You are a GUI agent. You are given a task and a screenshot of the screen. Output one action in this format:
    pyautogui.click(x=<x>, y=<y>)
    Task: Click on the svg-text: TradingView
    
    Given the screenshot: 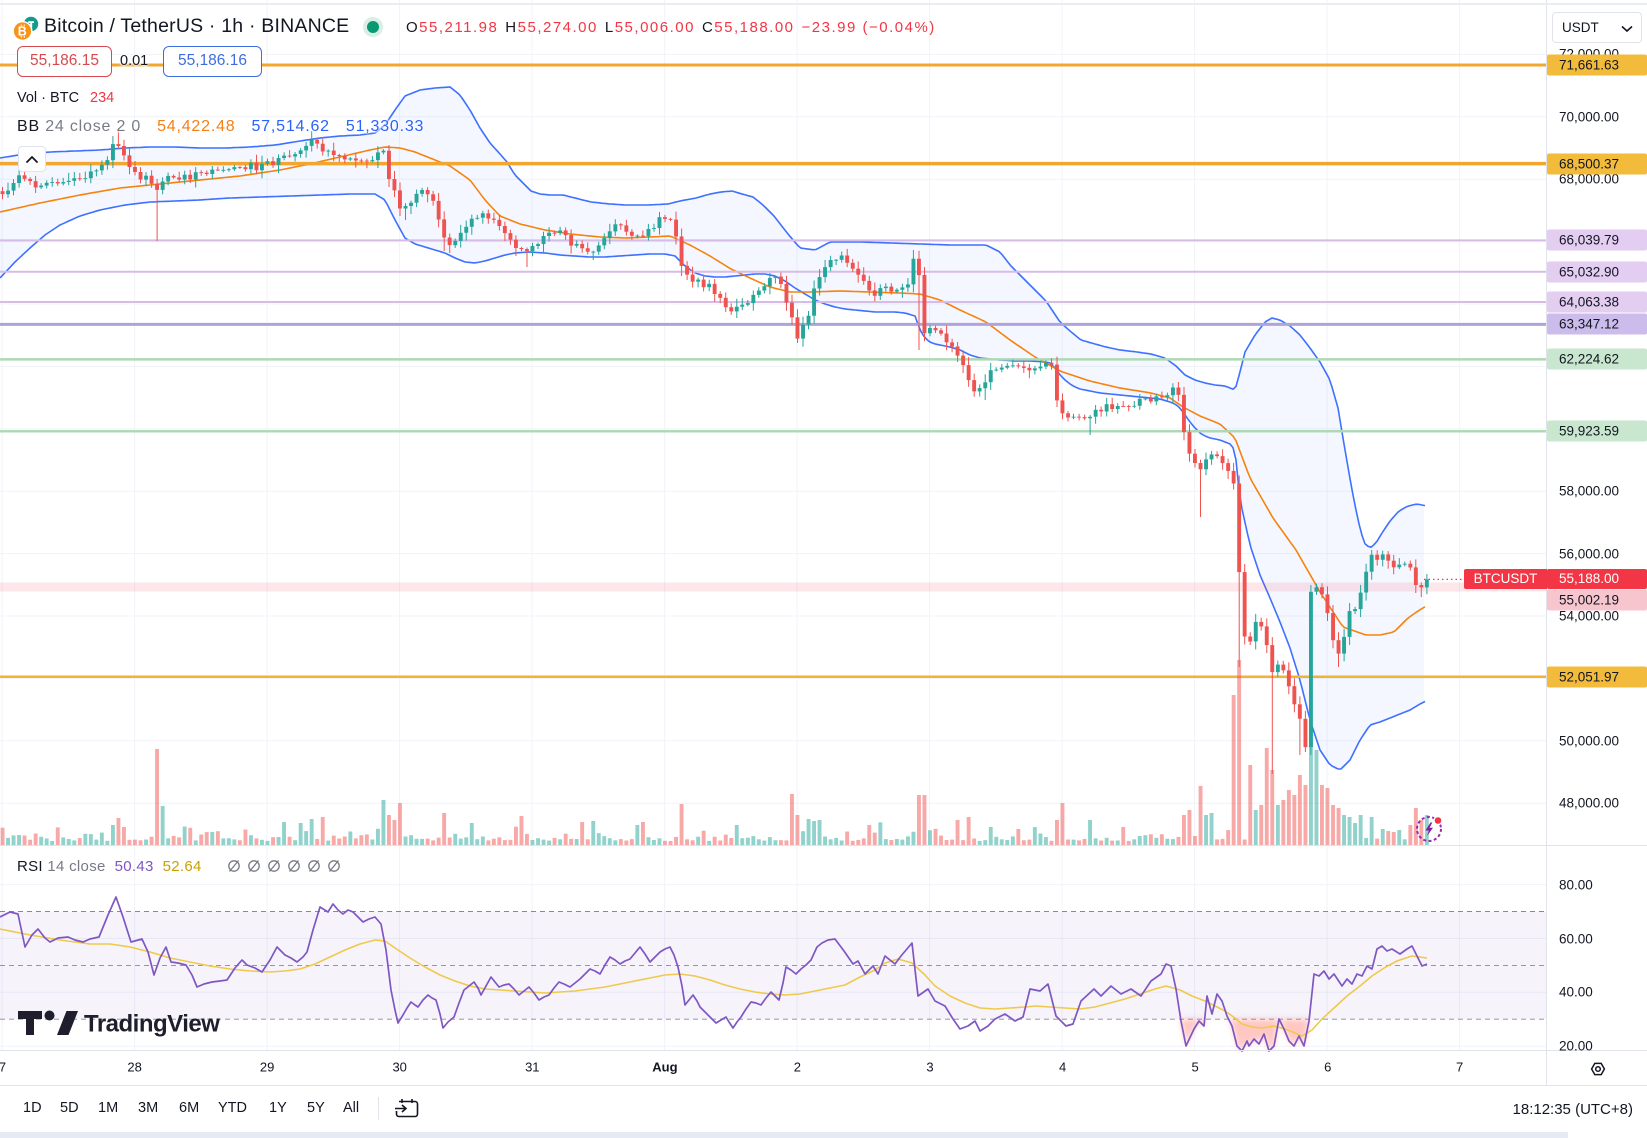 What is the action you would take?
    pyautogui.click(x=152, y=1024)
    